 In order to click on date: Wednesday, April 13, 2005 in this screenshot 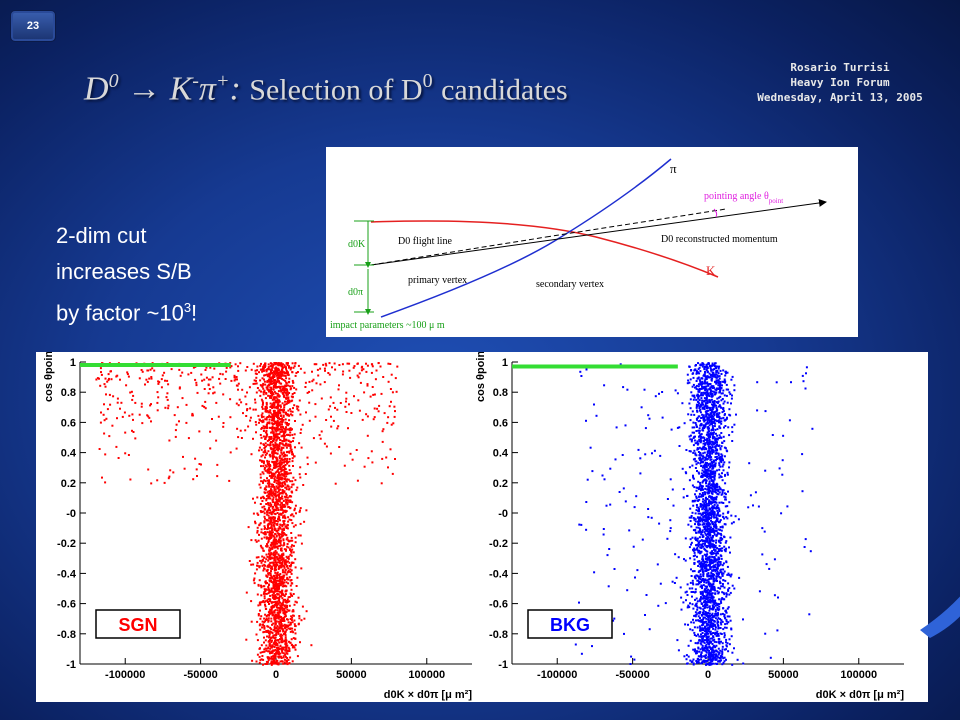, I will do `click(840, 97)`.